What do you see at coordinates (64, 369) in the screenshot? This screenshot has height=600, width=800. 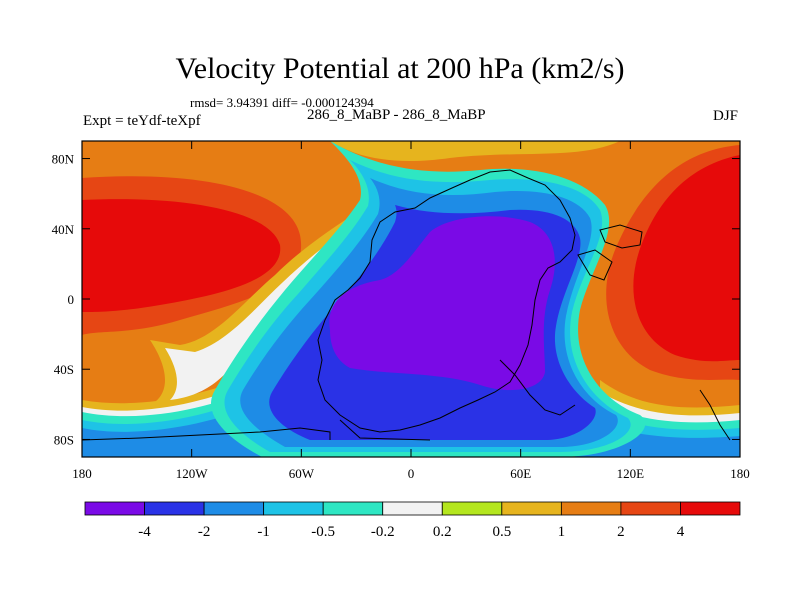 I see `y-tick-label: 40S` at bounding box center [64, 369].